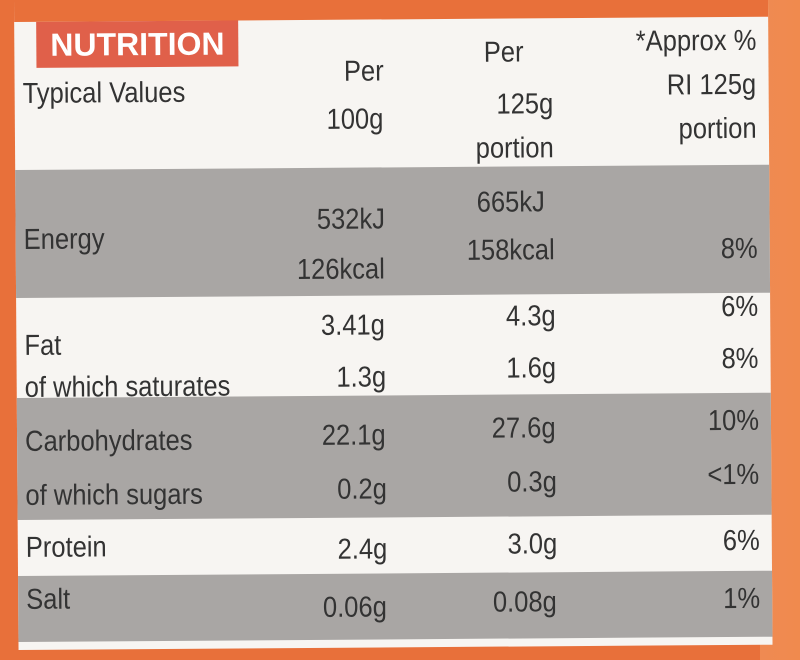 Image resolution: width=800 pixels, height=660 pixels. Describe the element at coordinates (355, 119) in the screenshot. I see `col1-header-line2: 100g` at that location.